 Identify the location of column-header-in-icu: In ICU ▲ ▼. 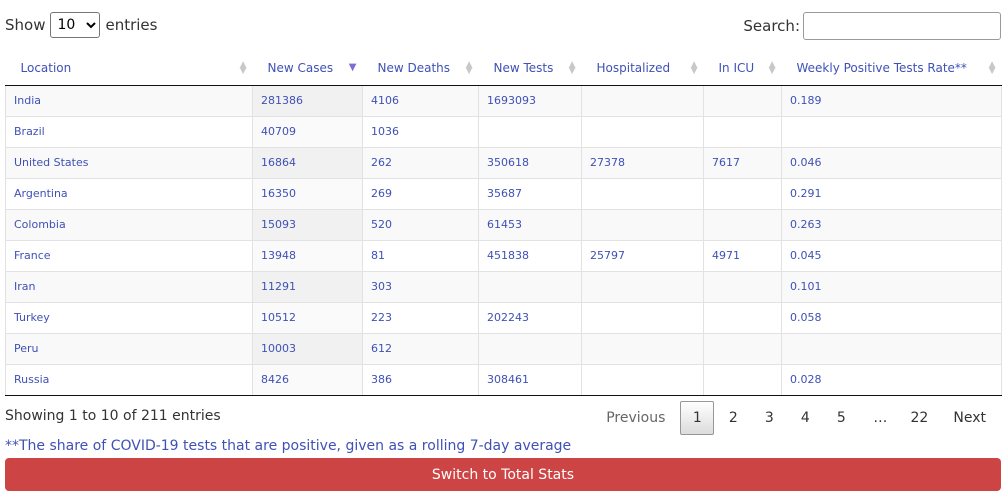
(742, 69).